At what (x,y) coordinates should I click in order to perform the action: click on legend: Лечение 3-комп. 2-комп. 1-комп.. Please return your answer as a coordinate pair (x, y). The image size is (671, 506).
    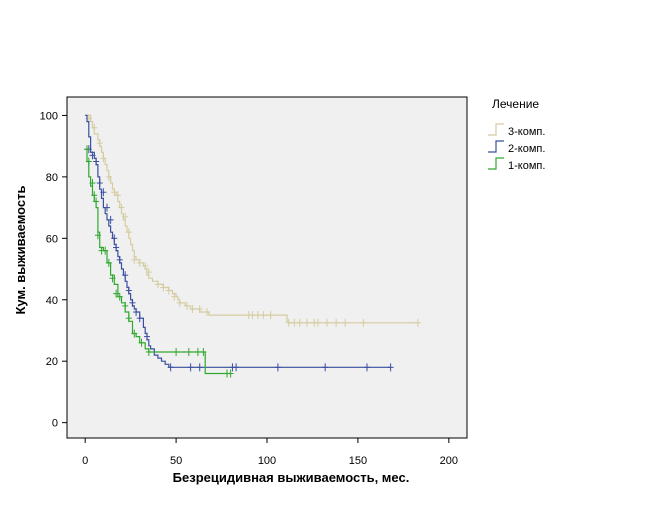
    Looking at the image, I should click on (516, 134).